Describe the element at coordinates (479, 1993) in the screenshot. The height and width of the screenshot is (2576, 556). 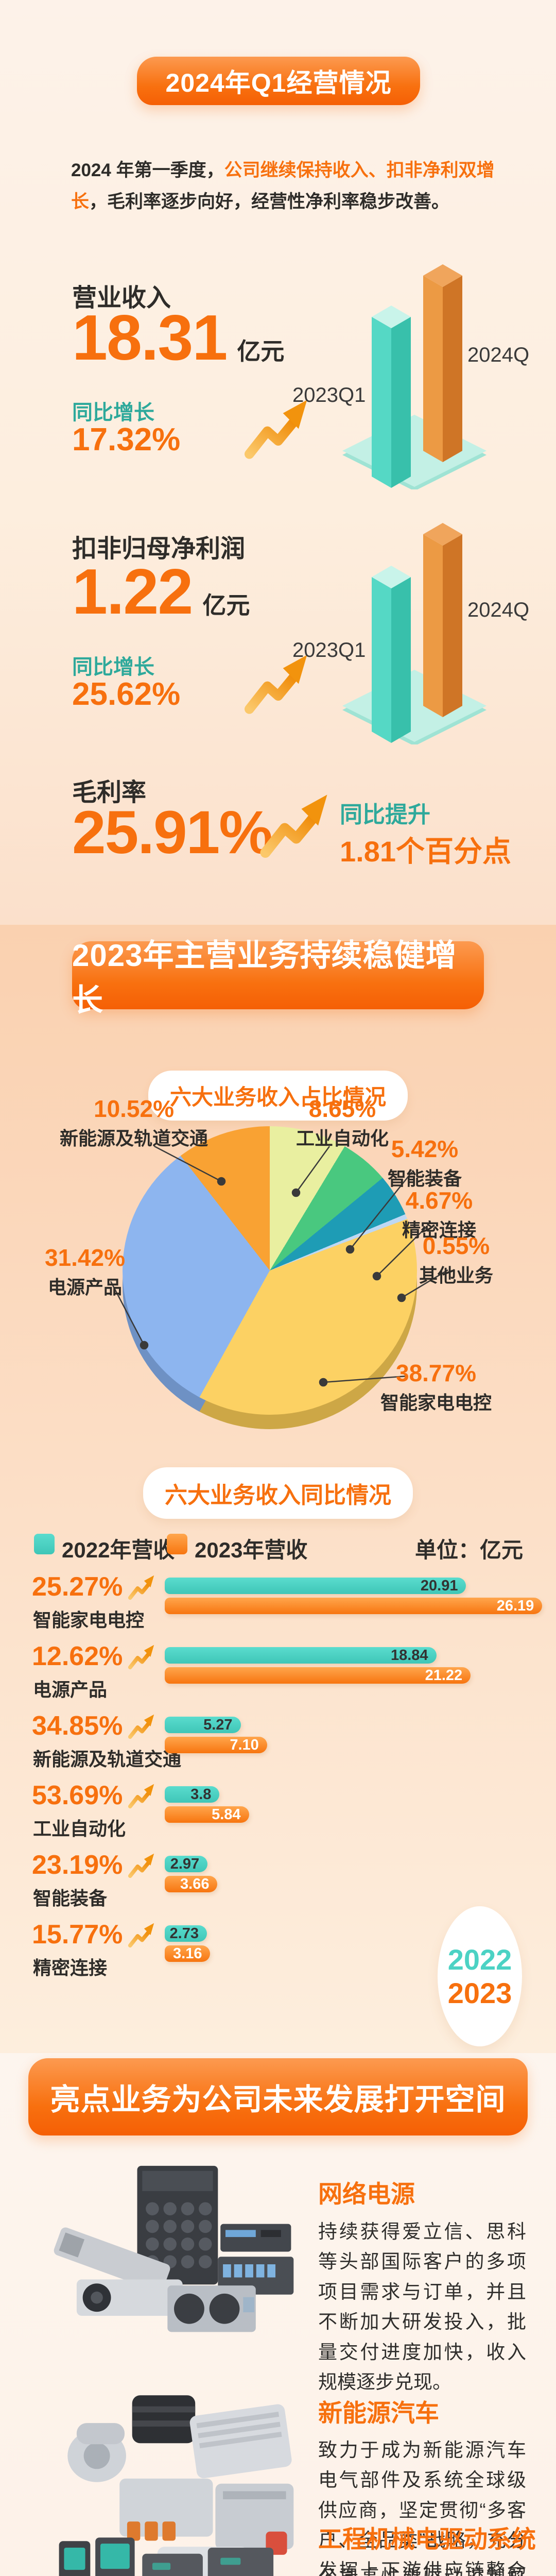
I see `badge-2023: 2023` at that location.